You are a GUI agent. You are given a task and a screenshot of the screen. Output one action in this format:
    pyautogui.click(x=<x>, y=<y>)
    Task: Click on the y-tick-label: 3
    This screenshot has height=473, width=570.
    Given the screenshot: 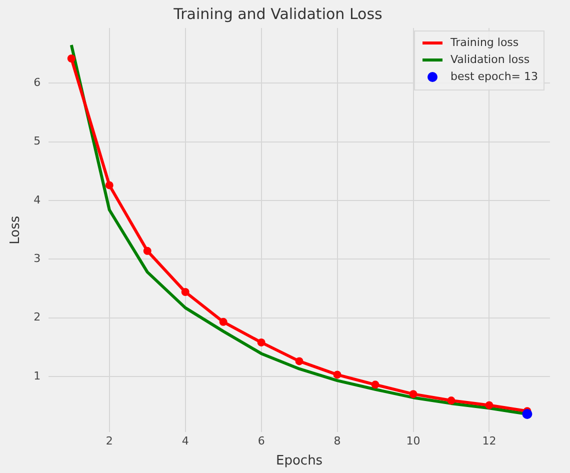 What is the action you would take?
    pyautogui.click(x=37, y=258)
    